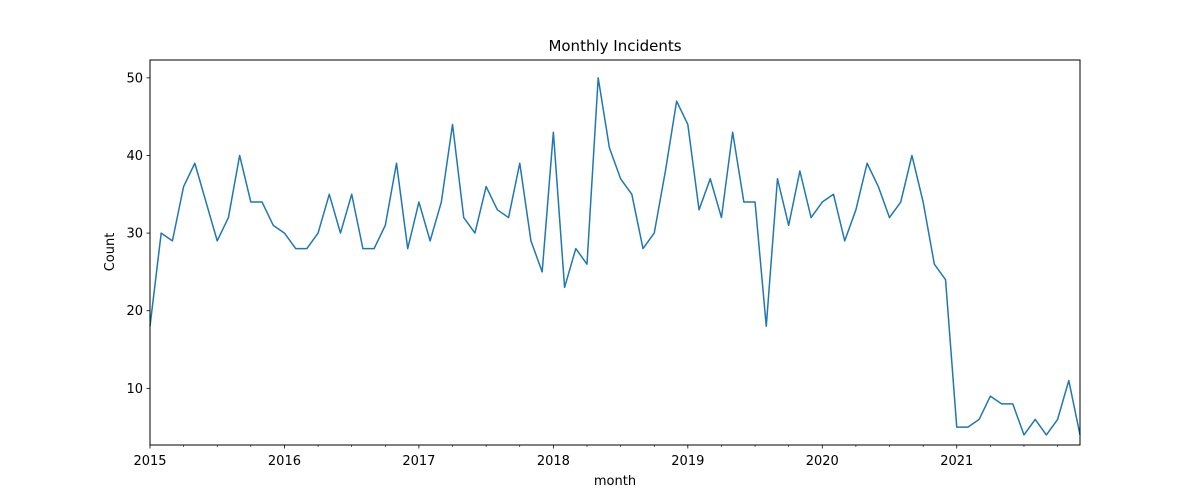  Describe the element at coordinates (134, 234) in the screenshot. I see `y-tick-label: 30` at that location.